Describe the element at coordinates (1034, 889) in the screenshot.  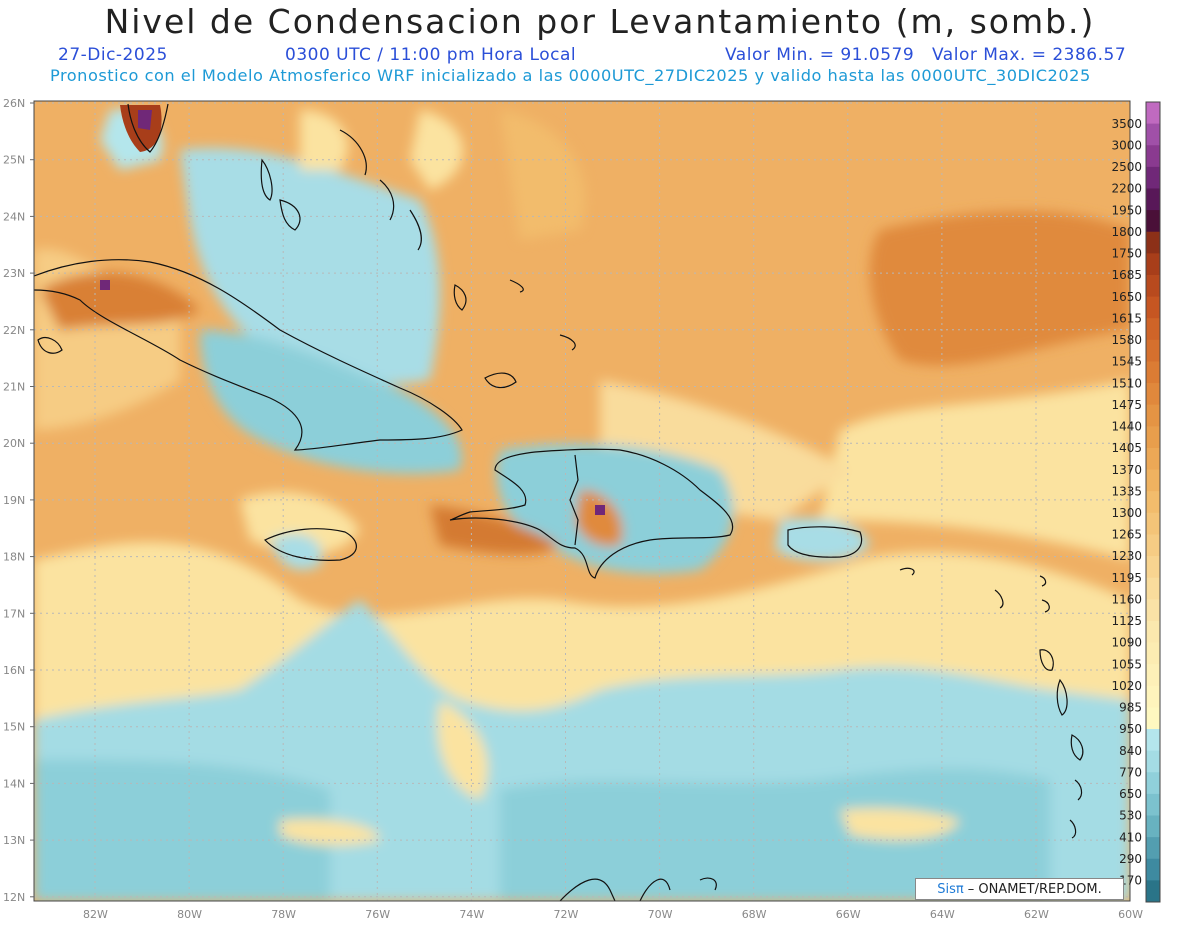
I see `onamet-label: – ONAMET/REP.DOM.` at that location.